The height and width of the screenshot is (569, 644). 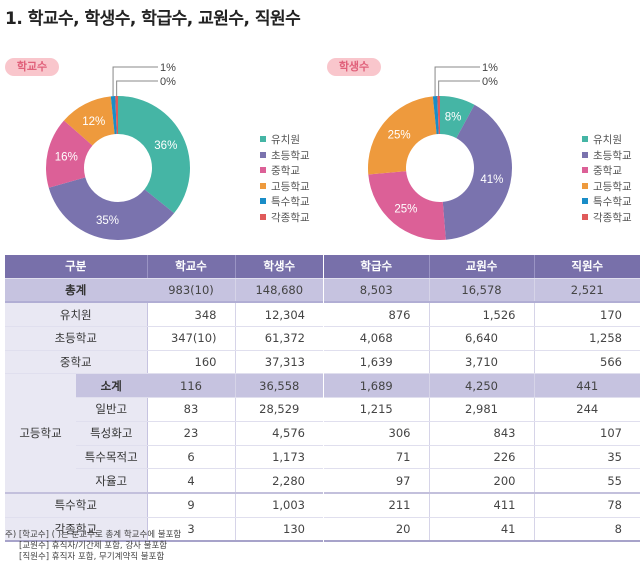 I want to click on cell-schools: 4, so click(x=191, y=481).